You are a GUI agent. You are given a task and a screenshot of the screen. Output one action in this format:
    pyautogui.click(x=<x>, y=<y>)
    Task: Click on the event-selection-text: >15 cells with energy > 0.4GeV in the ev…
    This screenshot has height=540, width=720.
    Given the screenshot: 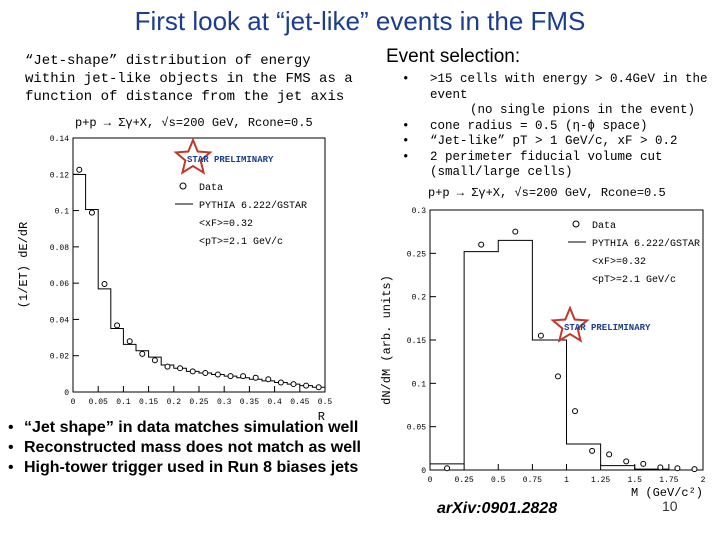 What is the action you would take?
    pyautogui.click(x=569, y=87)
    